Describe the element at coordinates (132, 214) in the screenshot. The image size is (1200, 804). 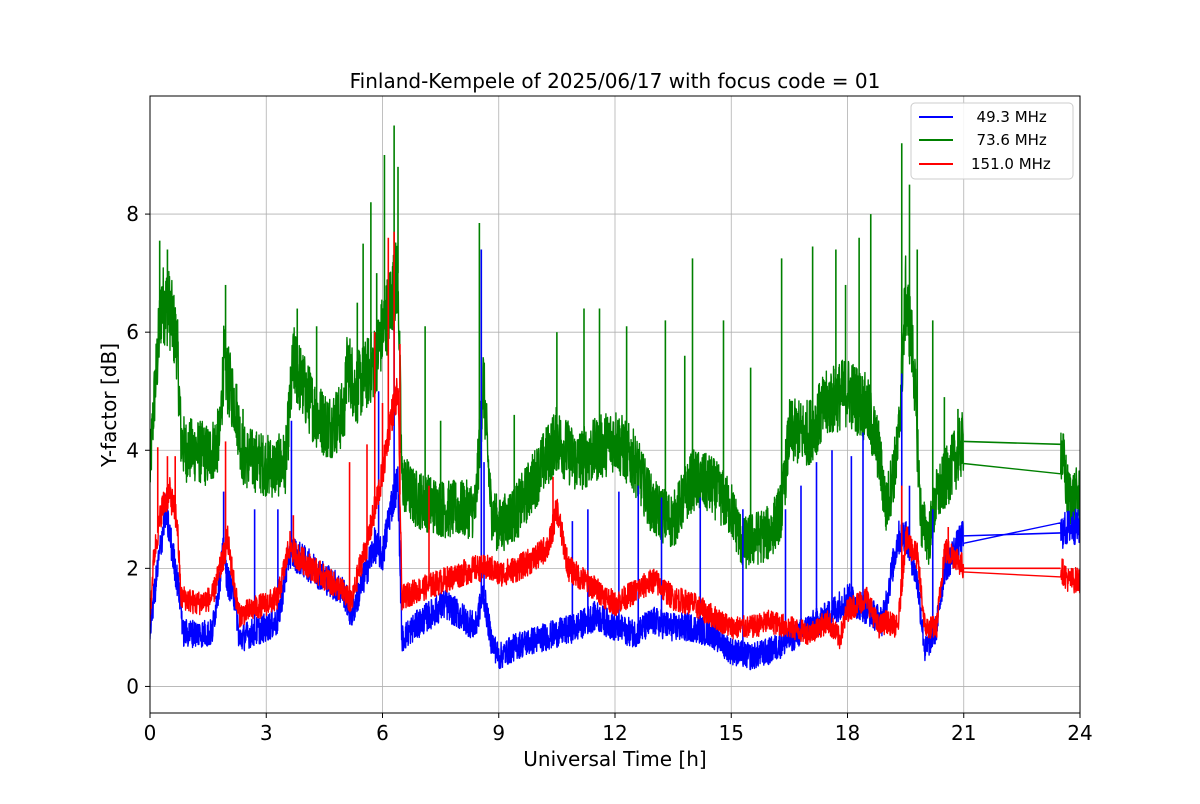
I see `y-tick-label: 8` at that location.